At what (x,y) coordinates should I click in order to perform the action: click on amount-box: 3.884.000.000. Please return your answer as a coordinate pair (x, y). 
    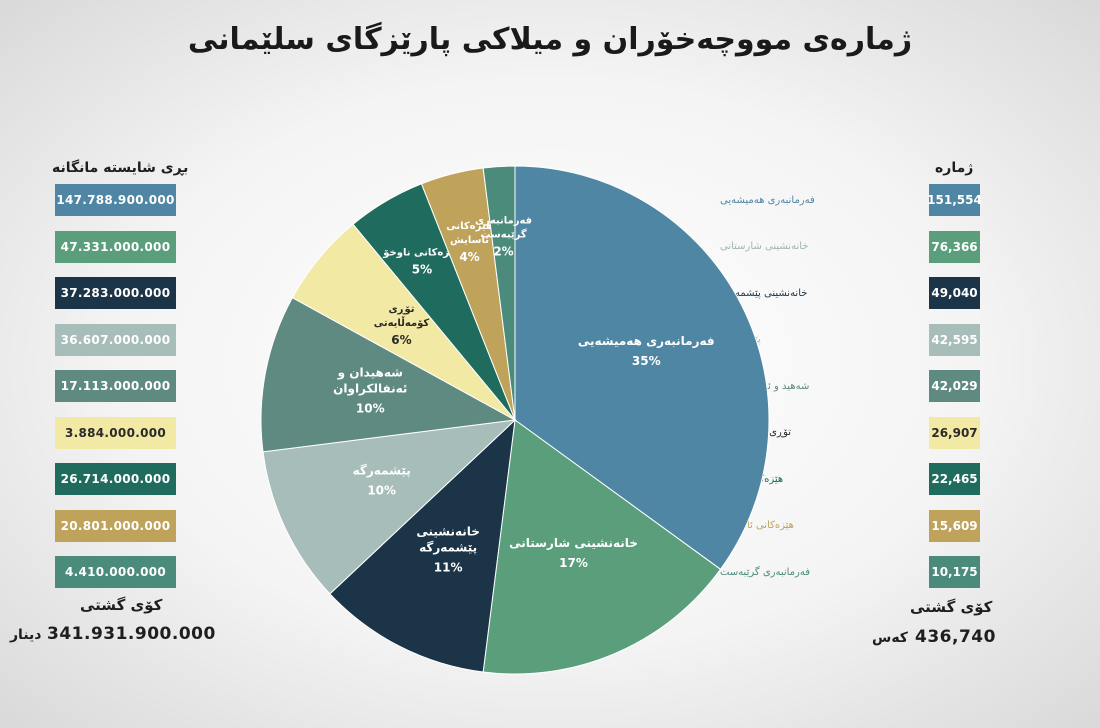
    Looking at the image, I should click on (115, 432).